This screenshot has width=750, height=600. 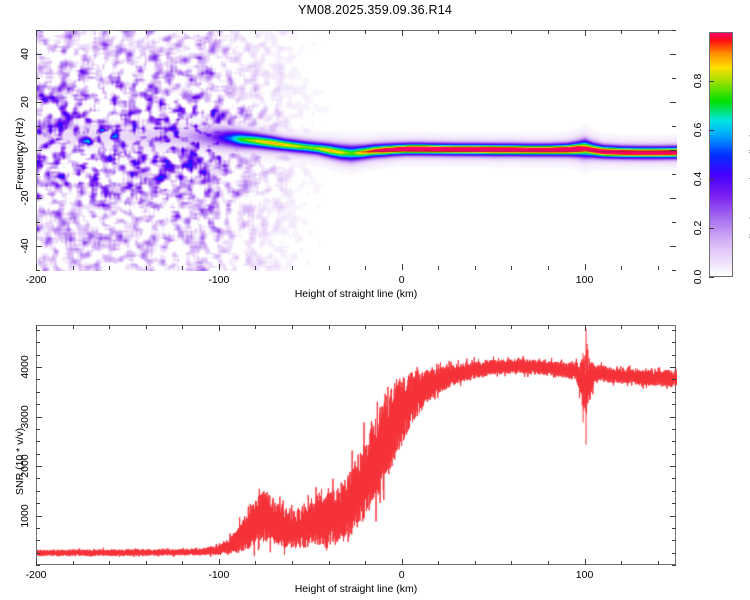 I want to click on spectrogram-x-axis-title: Height of straight line (km), so click(x=356, y=294).